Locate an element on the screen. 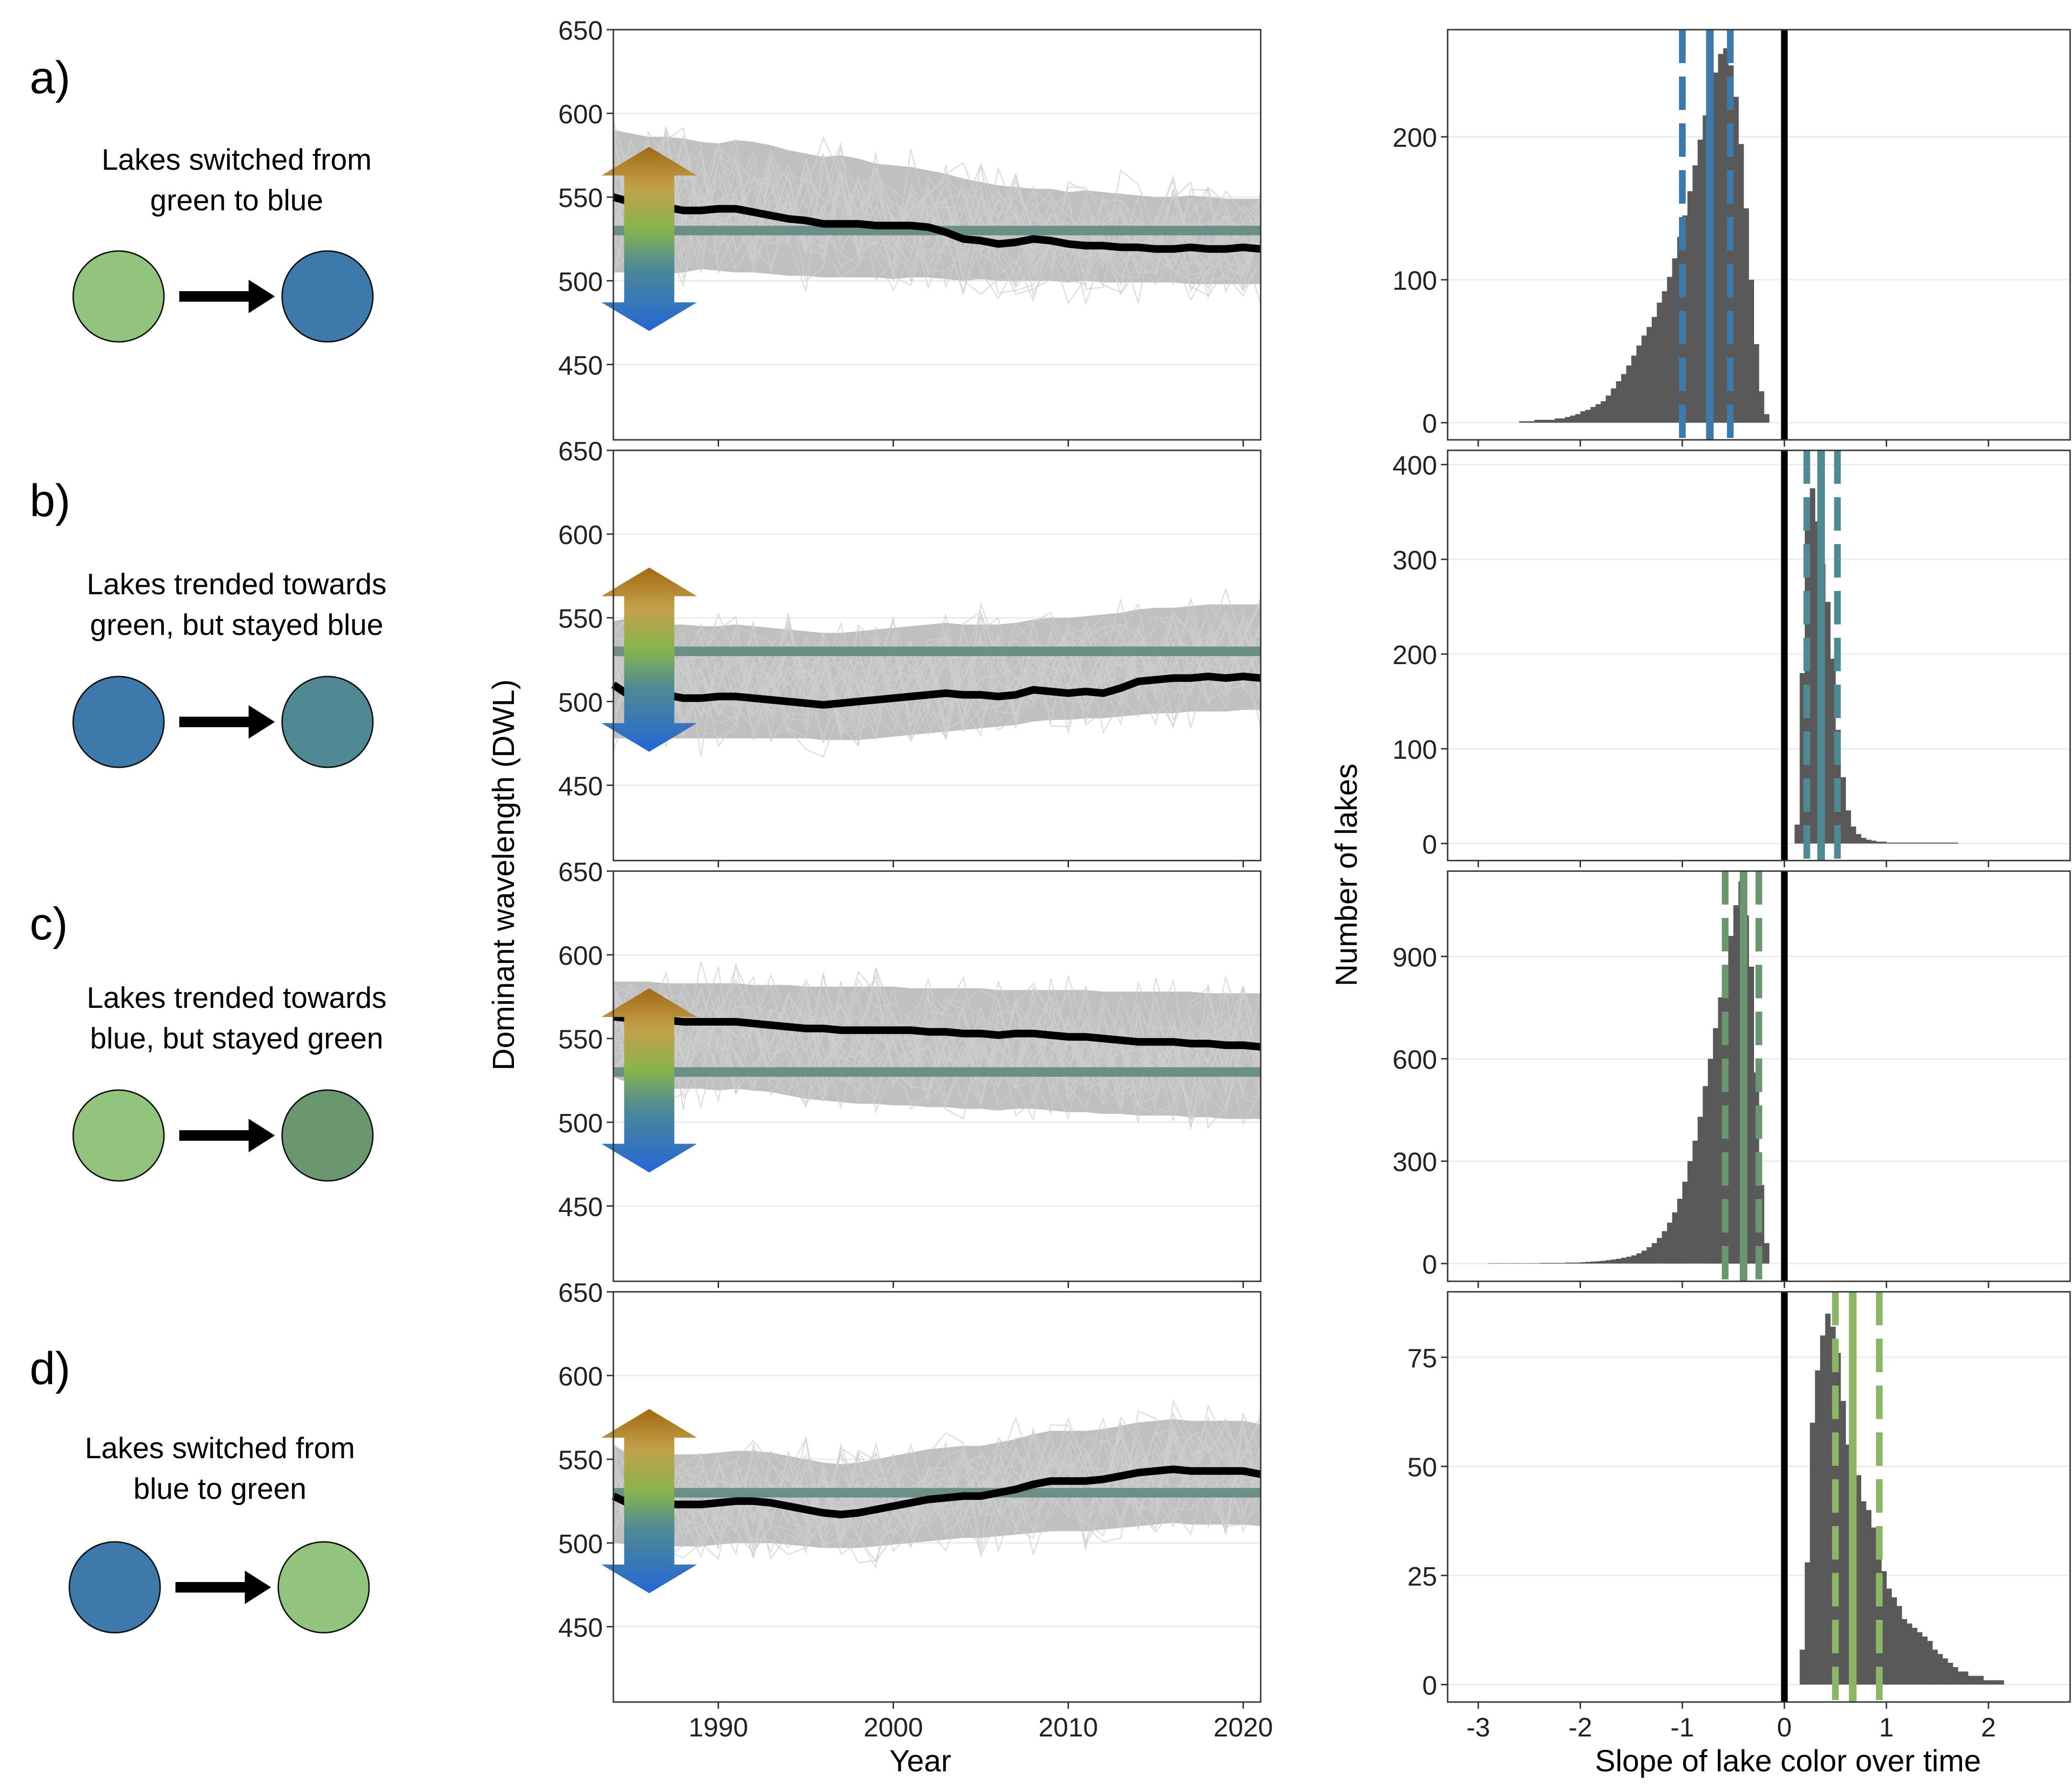  hist-xtick-label--1: -1 is located at coordinates (1682, 1727).